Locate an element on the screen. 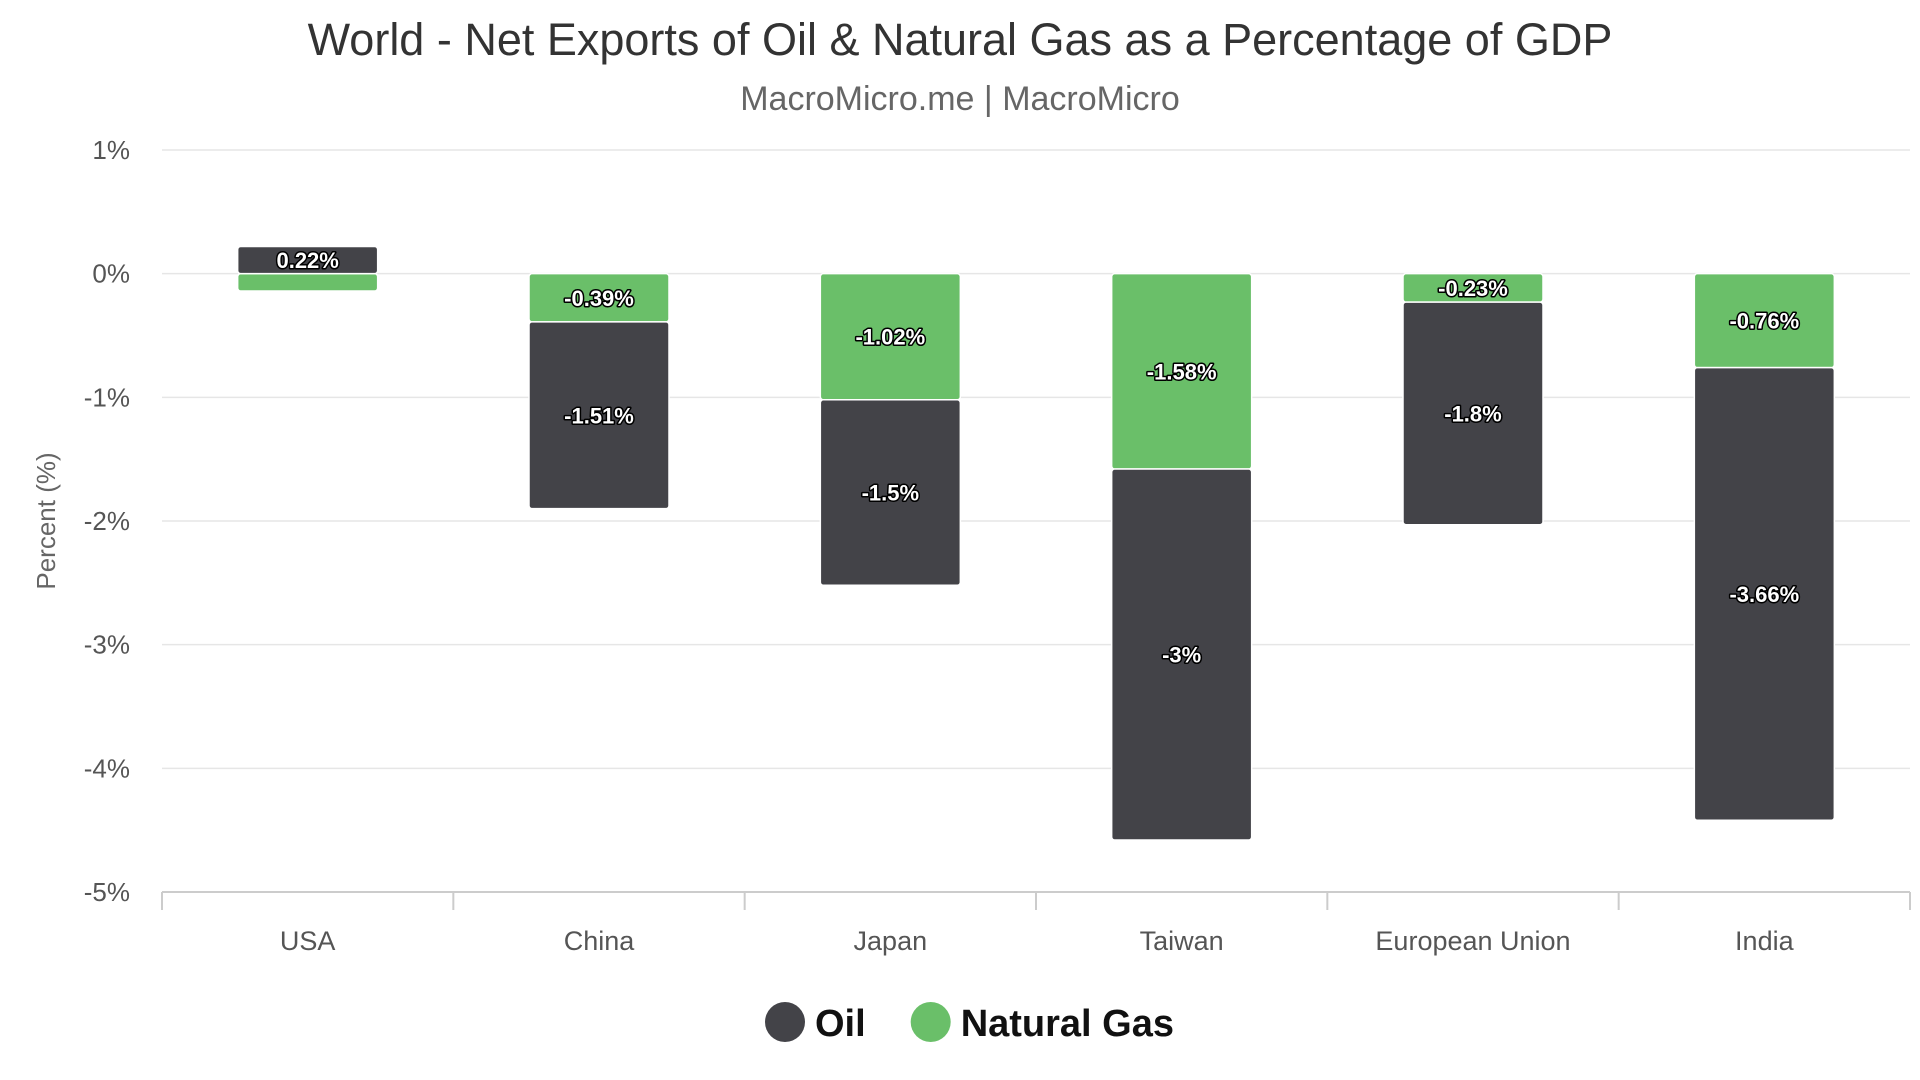 Image resolution: width=1920 pixels, height=1080 pixels. y-tick-label: -2% is located at coordinates (107, 521).